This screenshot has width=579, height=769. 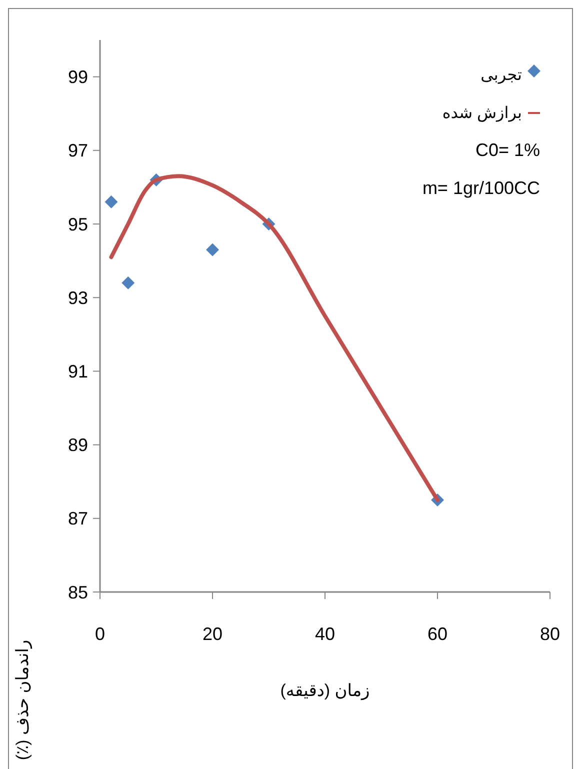 What do you see at coordinates (481, 188) in the screenshot?
I see `annotation: m= 1gr/100CC` at bounding box center [481, 188].